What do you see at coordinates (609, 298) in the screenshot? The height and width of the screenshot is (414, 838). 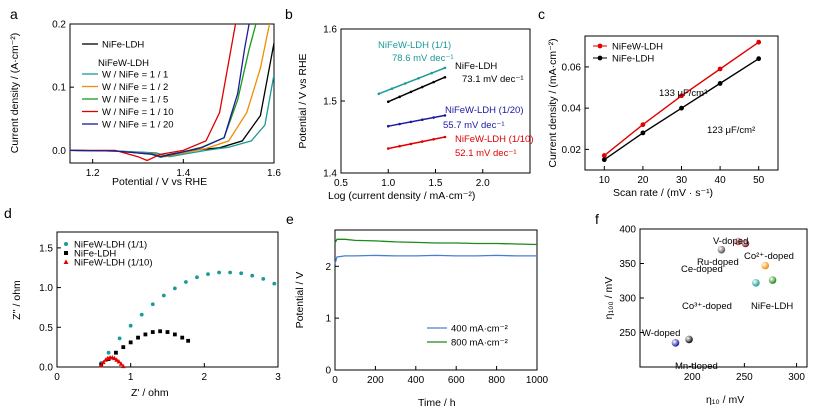 I see `y-axis-label: η₁₀₀ / mV` at bounding box center [609, 298].